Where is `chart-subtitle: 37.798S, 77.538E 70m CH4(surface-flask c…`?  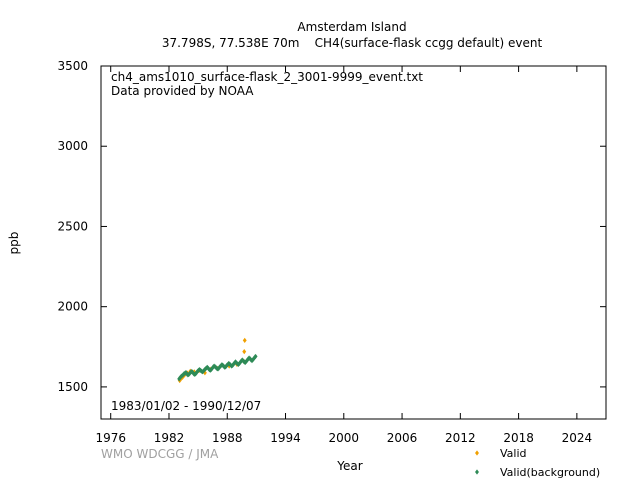
chart-subtitle: 37.798S, 77.538E 70m CH4(surface-flask c… is located at coordinates (352, 43).